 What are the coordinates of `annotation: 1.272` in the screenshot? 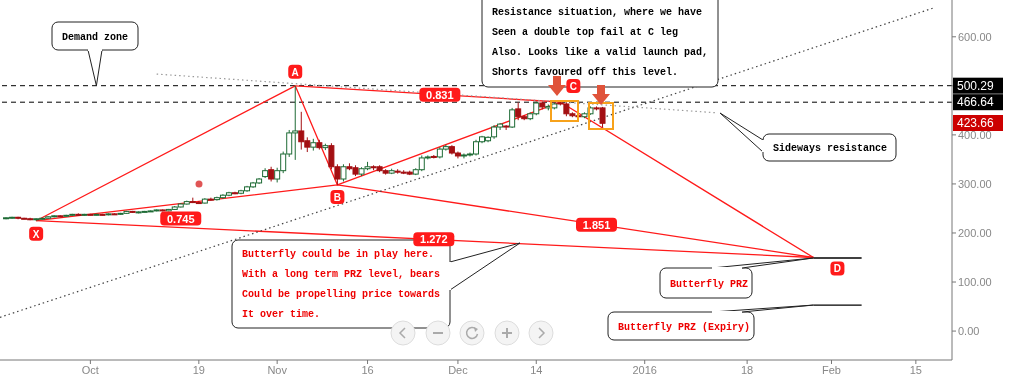 It's located at (434, 239).